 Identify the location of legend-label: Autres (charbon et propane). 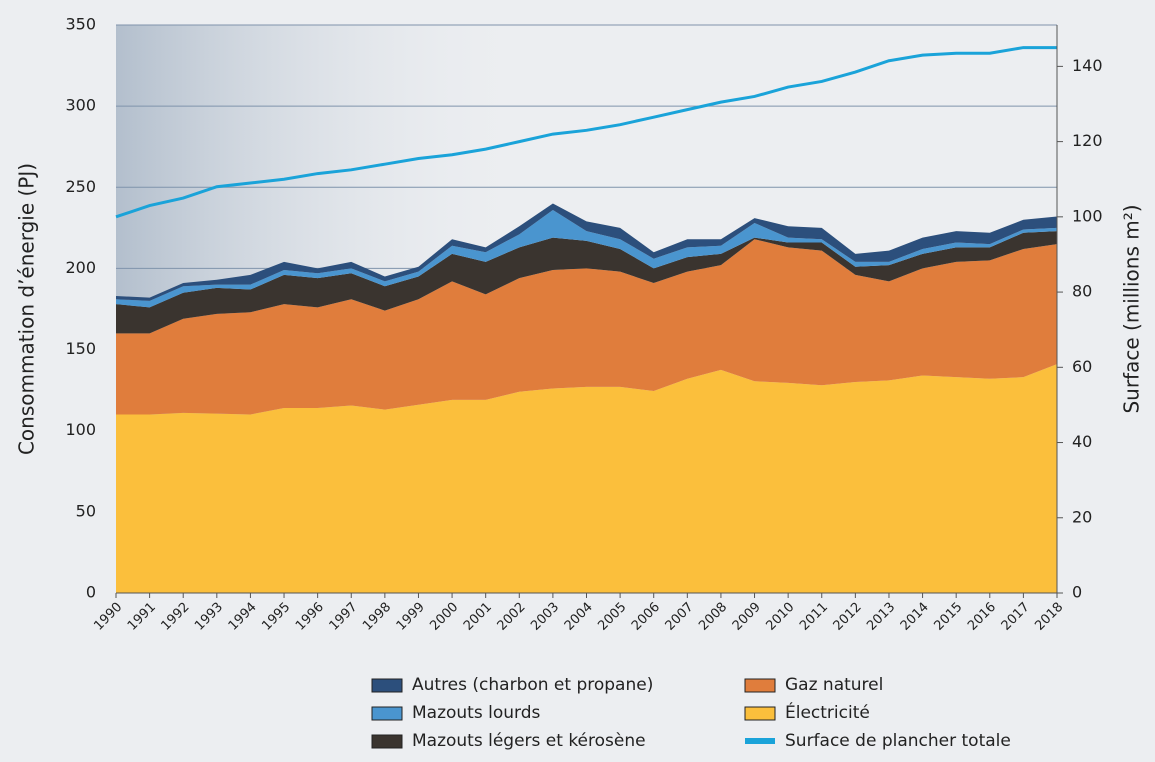
(532, 685).